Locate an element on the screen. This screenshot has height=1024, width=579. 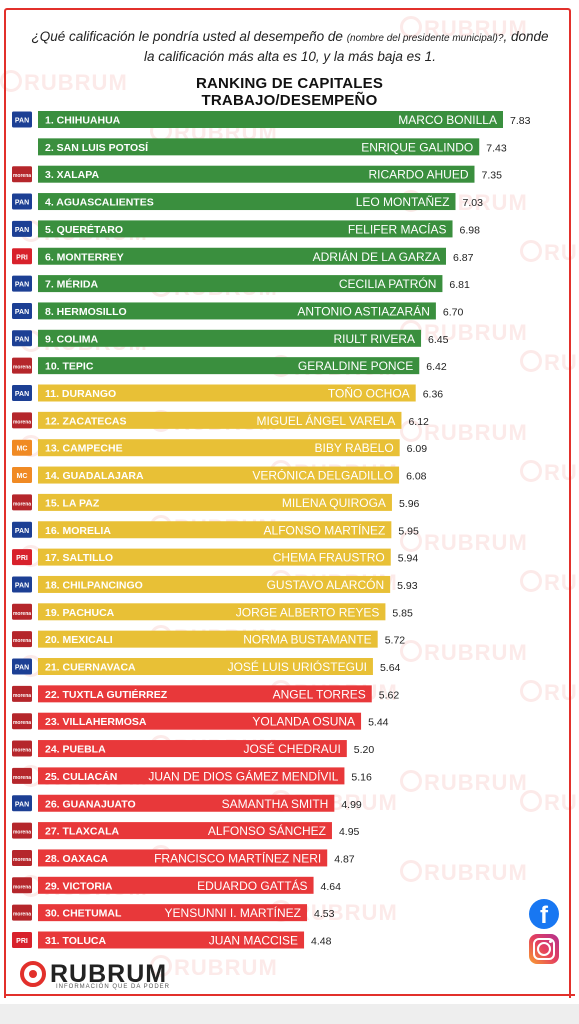
bar-city-label: 14. GUADALAJARA is located at coordinates (94, 476).